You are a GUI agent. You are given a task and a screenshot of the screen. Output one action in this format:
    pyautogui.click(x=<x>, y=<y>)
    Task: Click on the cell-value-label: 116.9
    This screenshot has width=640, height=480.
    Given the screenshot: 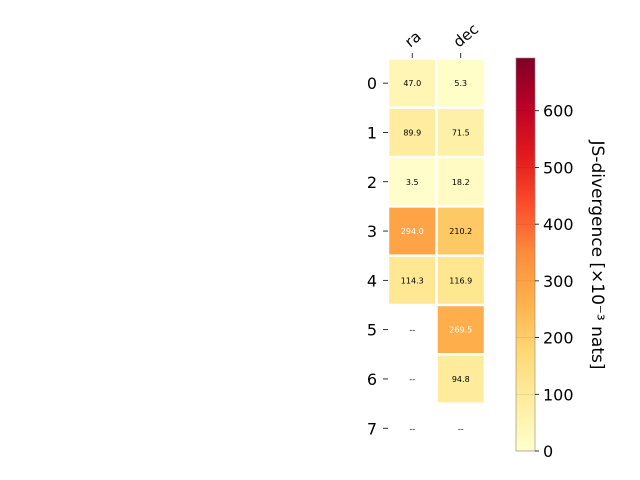 What is the action you would take?
    pyautogui.click(x=460, y=280)
    